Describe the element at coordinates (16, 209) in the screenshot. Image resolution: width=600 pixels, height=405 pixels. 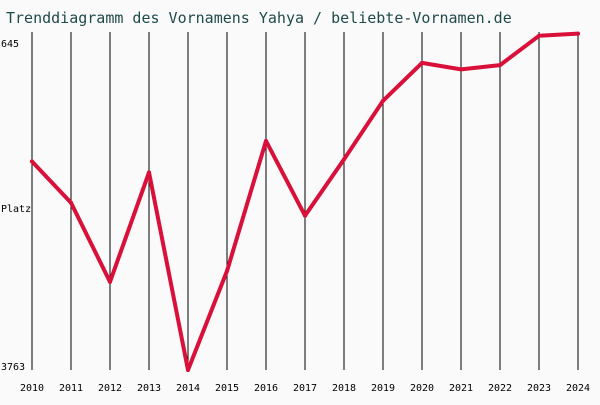
I see `y-axis-label: Platz` at that location.